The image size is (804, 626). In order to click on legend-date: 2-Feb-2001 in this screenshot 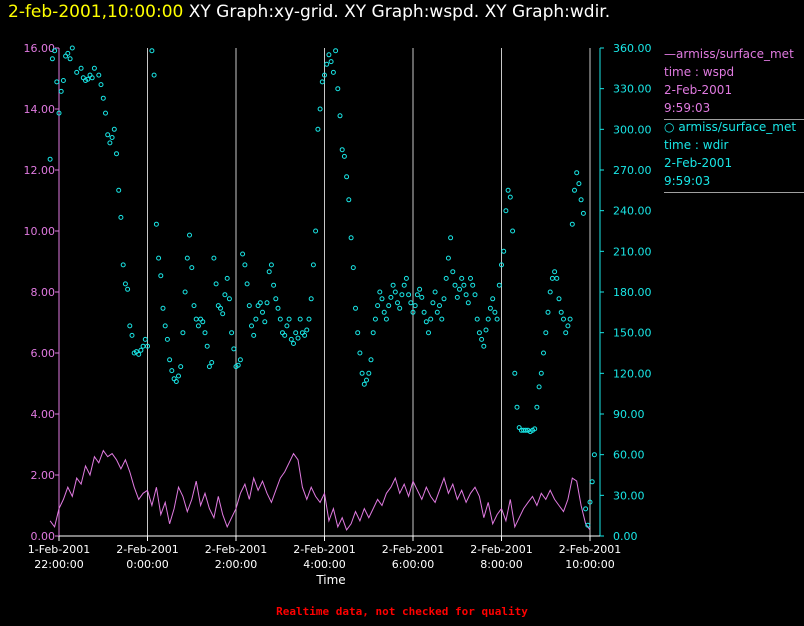, I will do `click(698, 163)`.